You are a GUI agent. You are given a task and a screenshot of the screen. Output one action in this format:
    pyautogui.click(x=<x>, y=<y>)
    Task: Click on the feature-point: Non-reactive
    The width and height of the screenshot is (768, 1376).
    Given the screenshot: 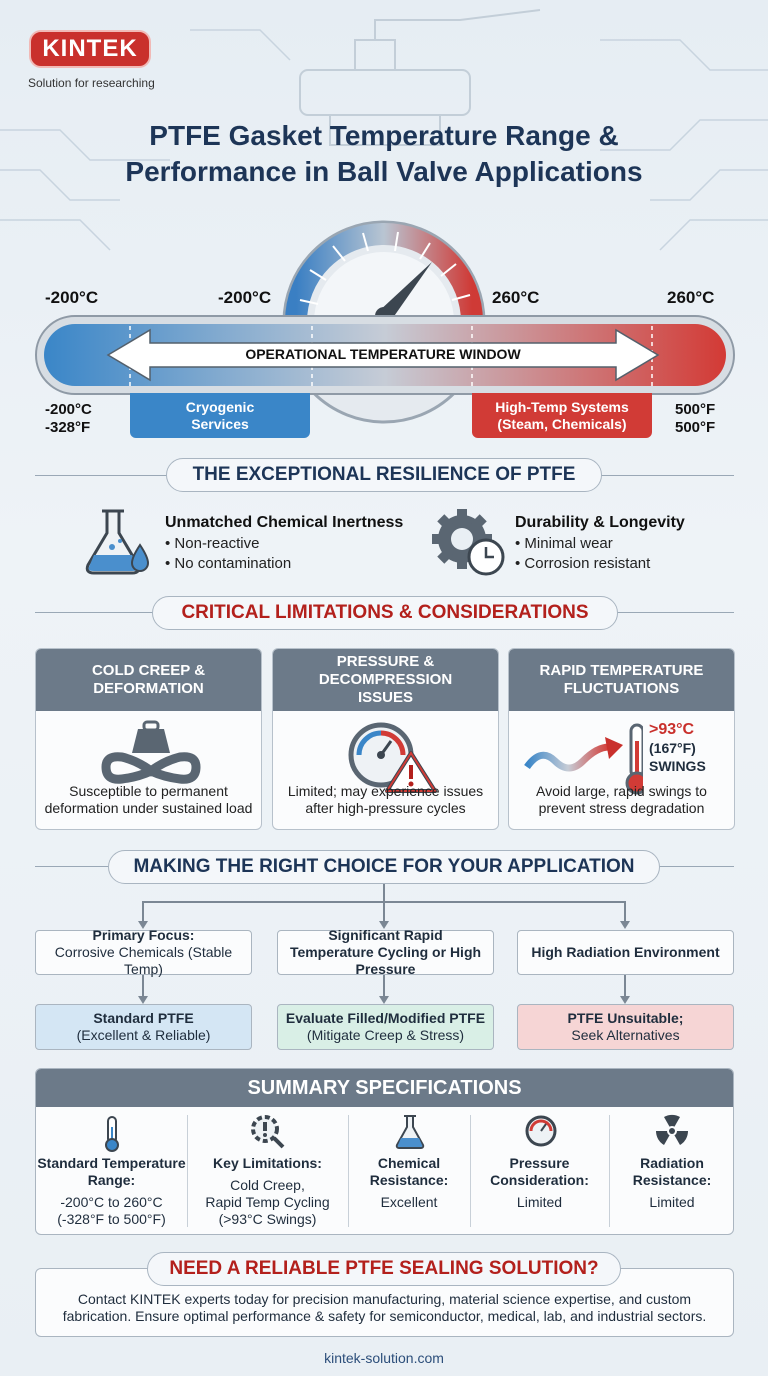 What is the action you would take?
    pyautogui.click(x=284, y=543)
    